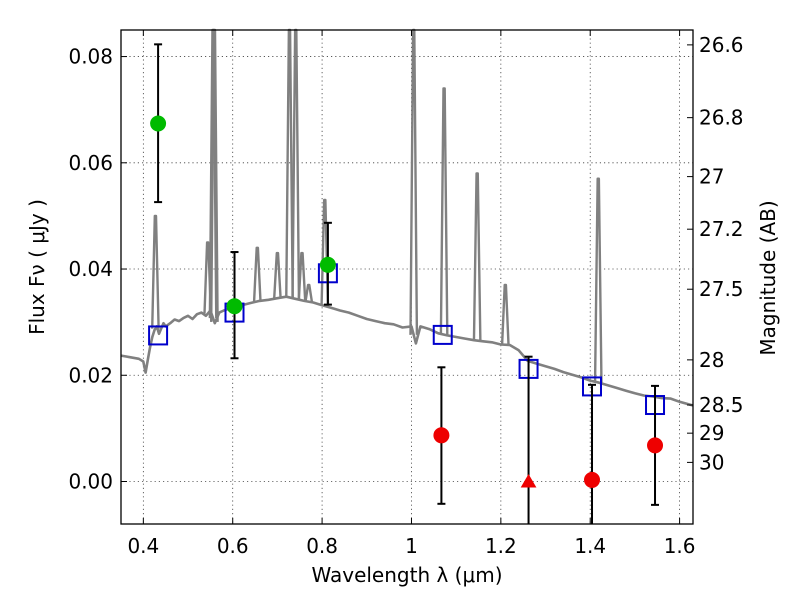 The height and width of the screenshot is (600, 800). I want to click on y-tick-label: 0.04, so click(90, 269).